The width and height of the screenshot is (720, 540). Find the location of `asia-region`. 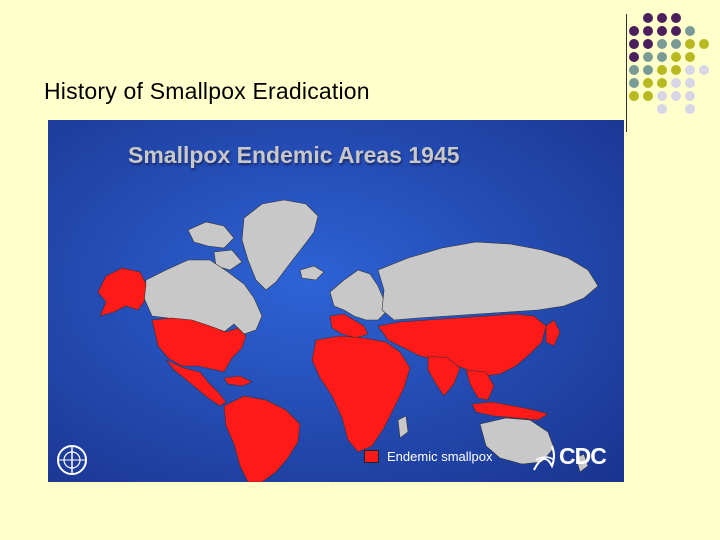

asia-region is located at coordinates (462, 345).